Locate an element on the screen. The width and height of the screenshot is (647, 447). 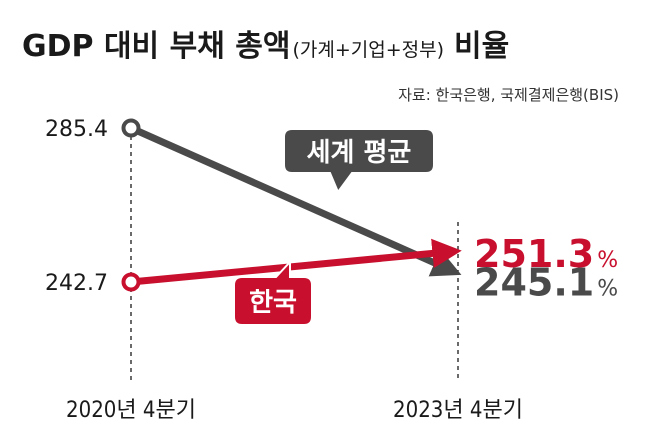
value-label-world-start: 285.4 is located at coordinates (76, 129).